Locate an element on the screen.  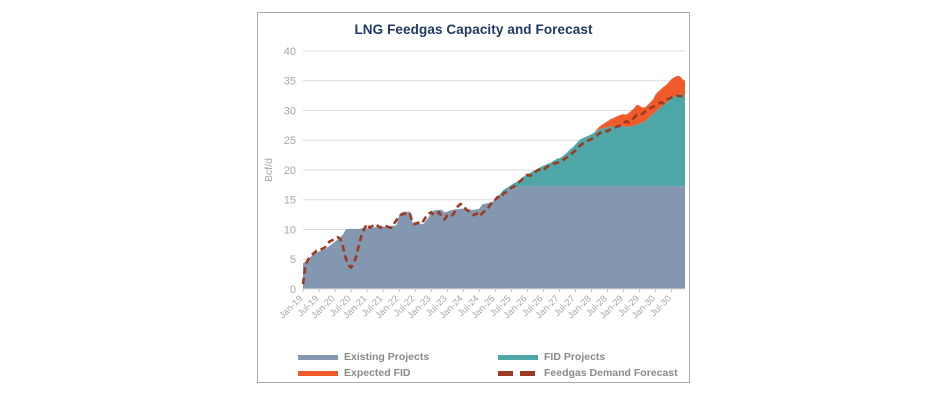
y-axis-tick-label: 20 is located at coordinates (290, 171).